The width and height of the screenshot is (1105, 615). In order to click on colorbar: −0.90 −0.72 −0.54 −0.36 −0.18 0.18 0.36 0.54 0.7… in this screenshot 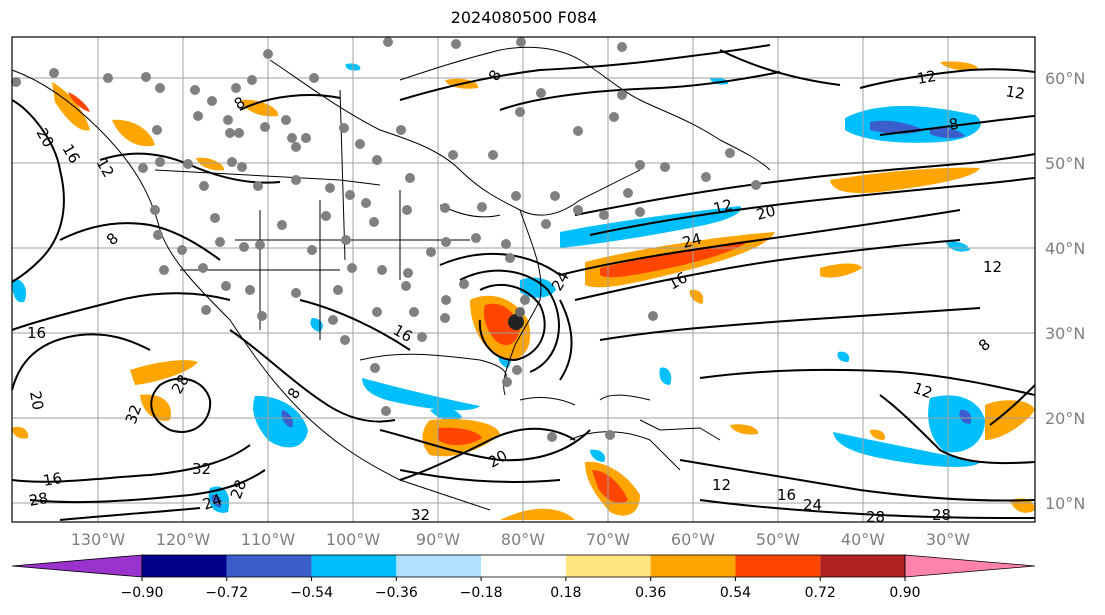, I will do `click(523, 577)`.